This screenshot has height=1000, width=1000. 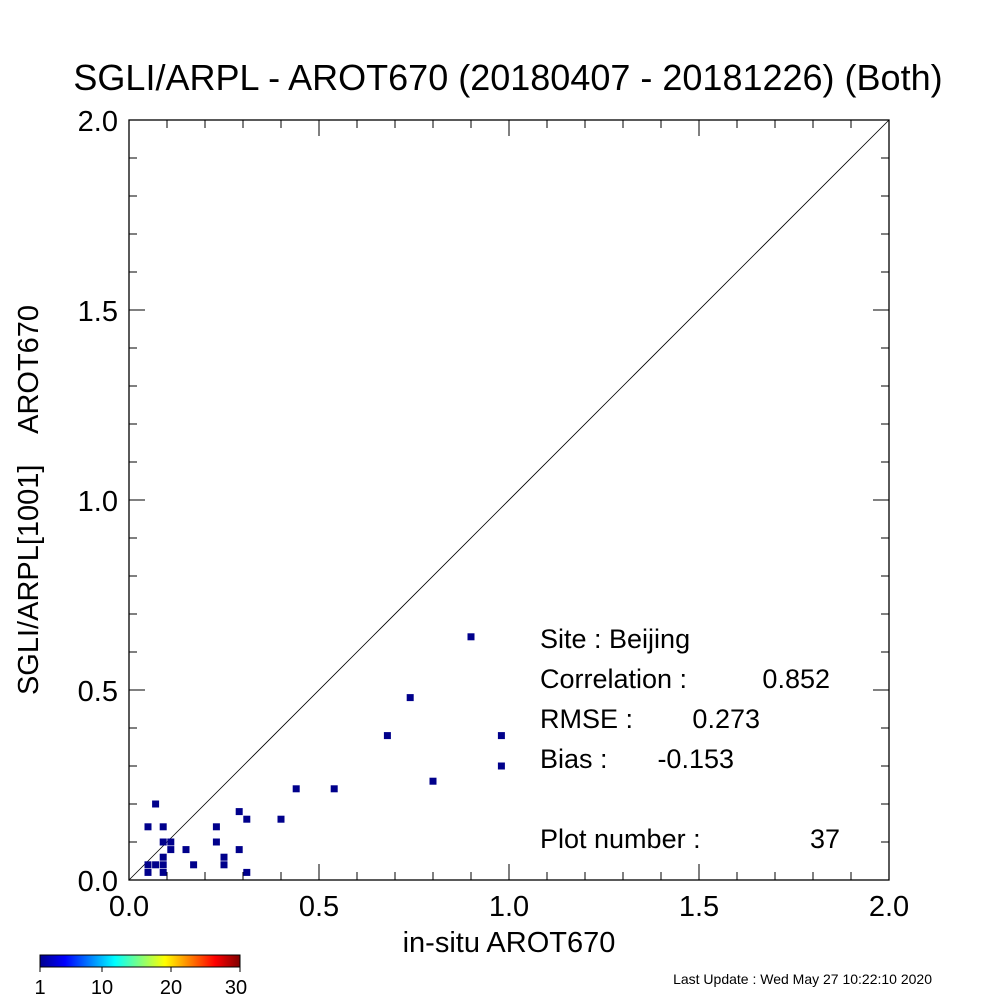 I want to click on x-tick-label: 1.5, so click(x=699, y=907).